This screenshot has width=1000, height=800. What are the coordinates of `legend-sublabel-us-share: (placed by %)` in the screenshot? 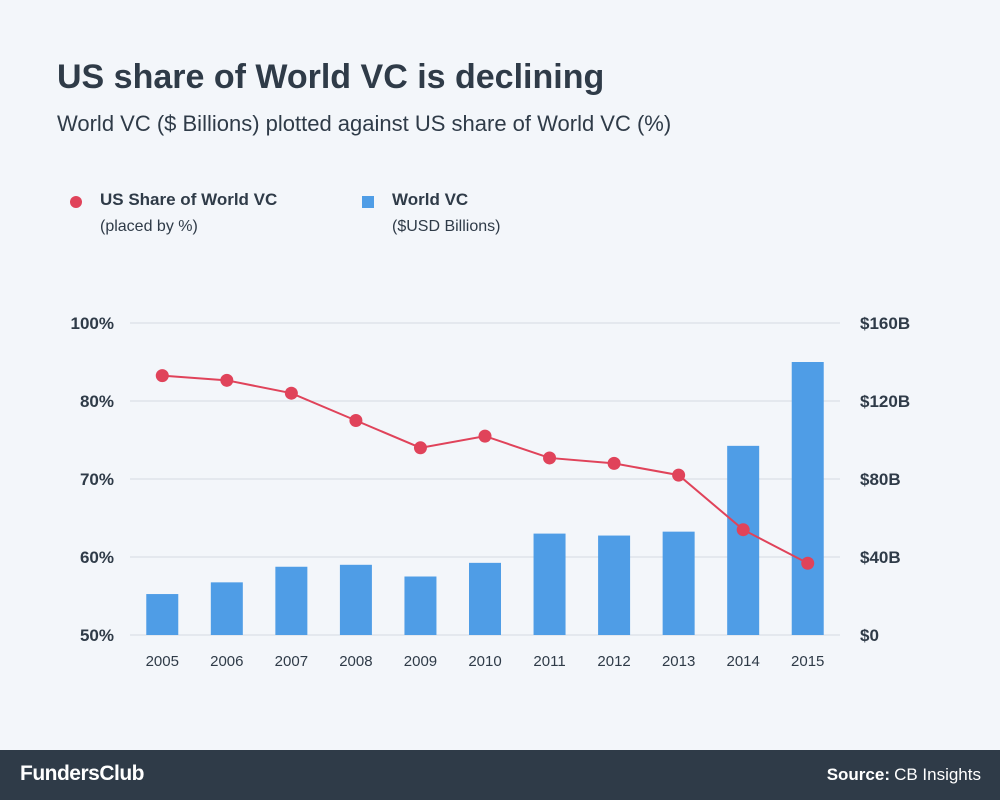 It's located at (149, 226).